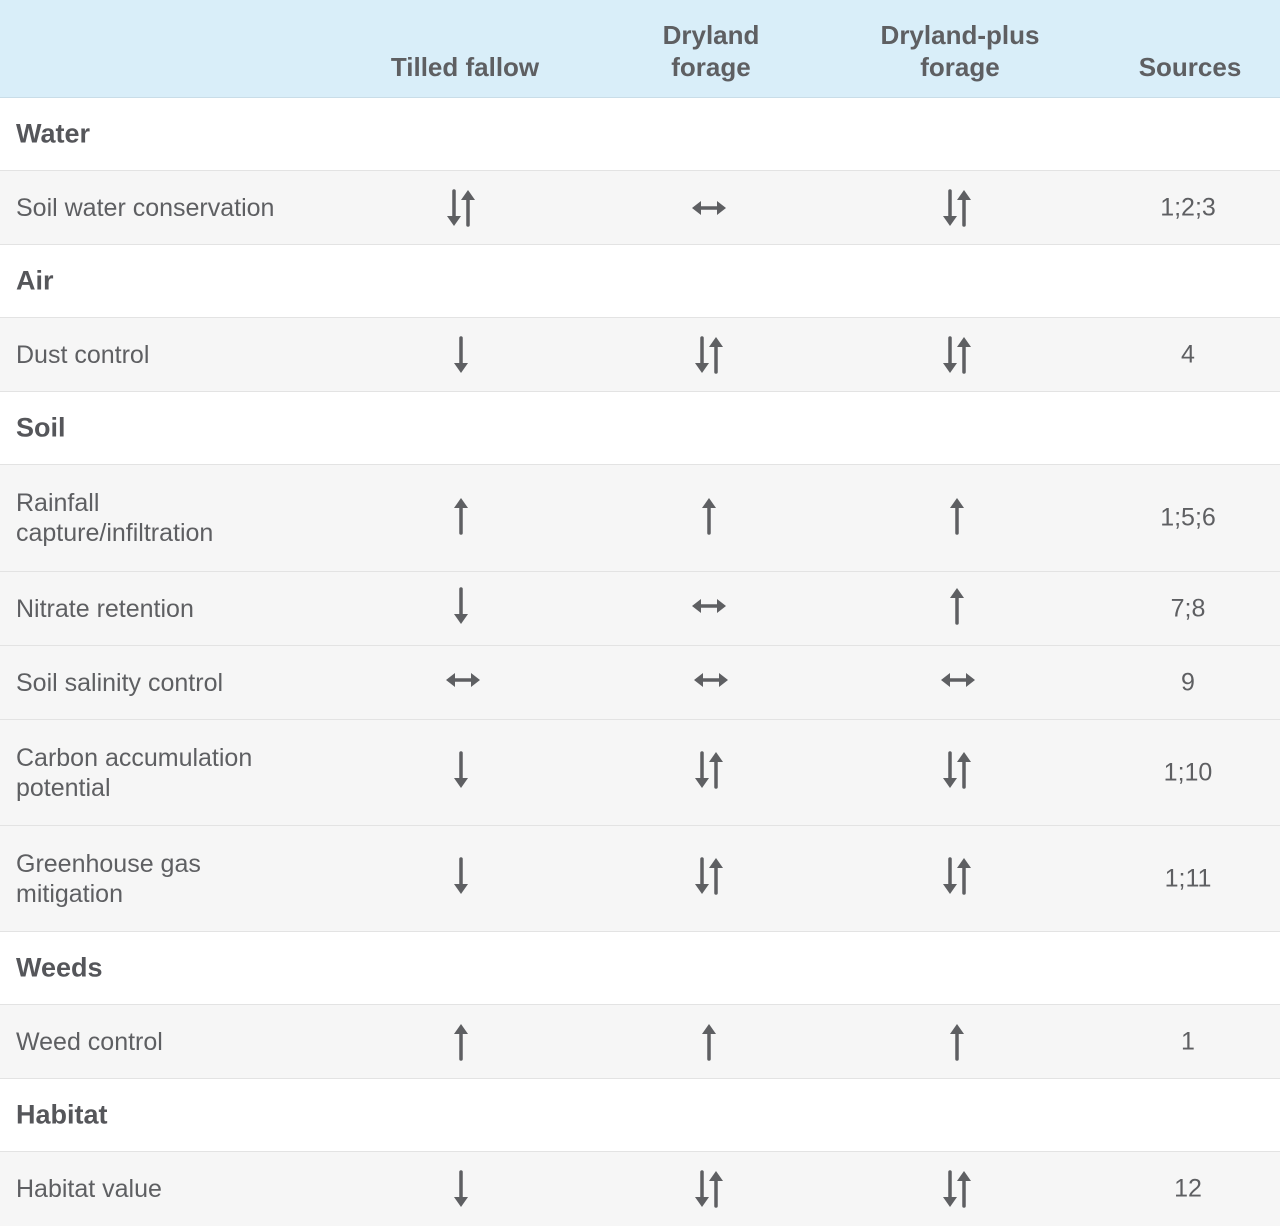  What do you see at coordinates (1188, 608) in the screenshot?
I see `row-sources: 7;8` at bounding box center [1188, 608].